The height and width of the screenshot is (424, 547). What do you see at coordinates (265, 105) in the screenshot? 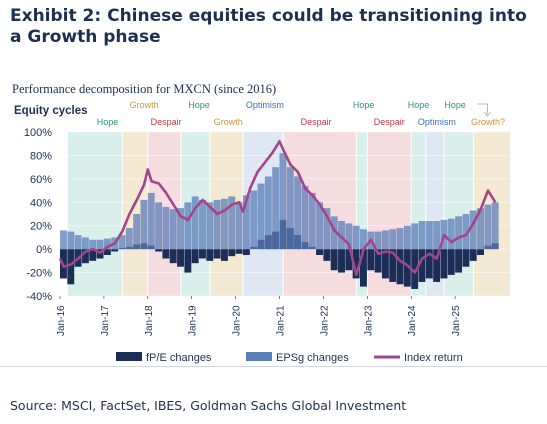
I see `phase-label-top-2: Optimism` at bounding box center [265, 105].